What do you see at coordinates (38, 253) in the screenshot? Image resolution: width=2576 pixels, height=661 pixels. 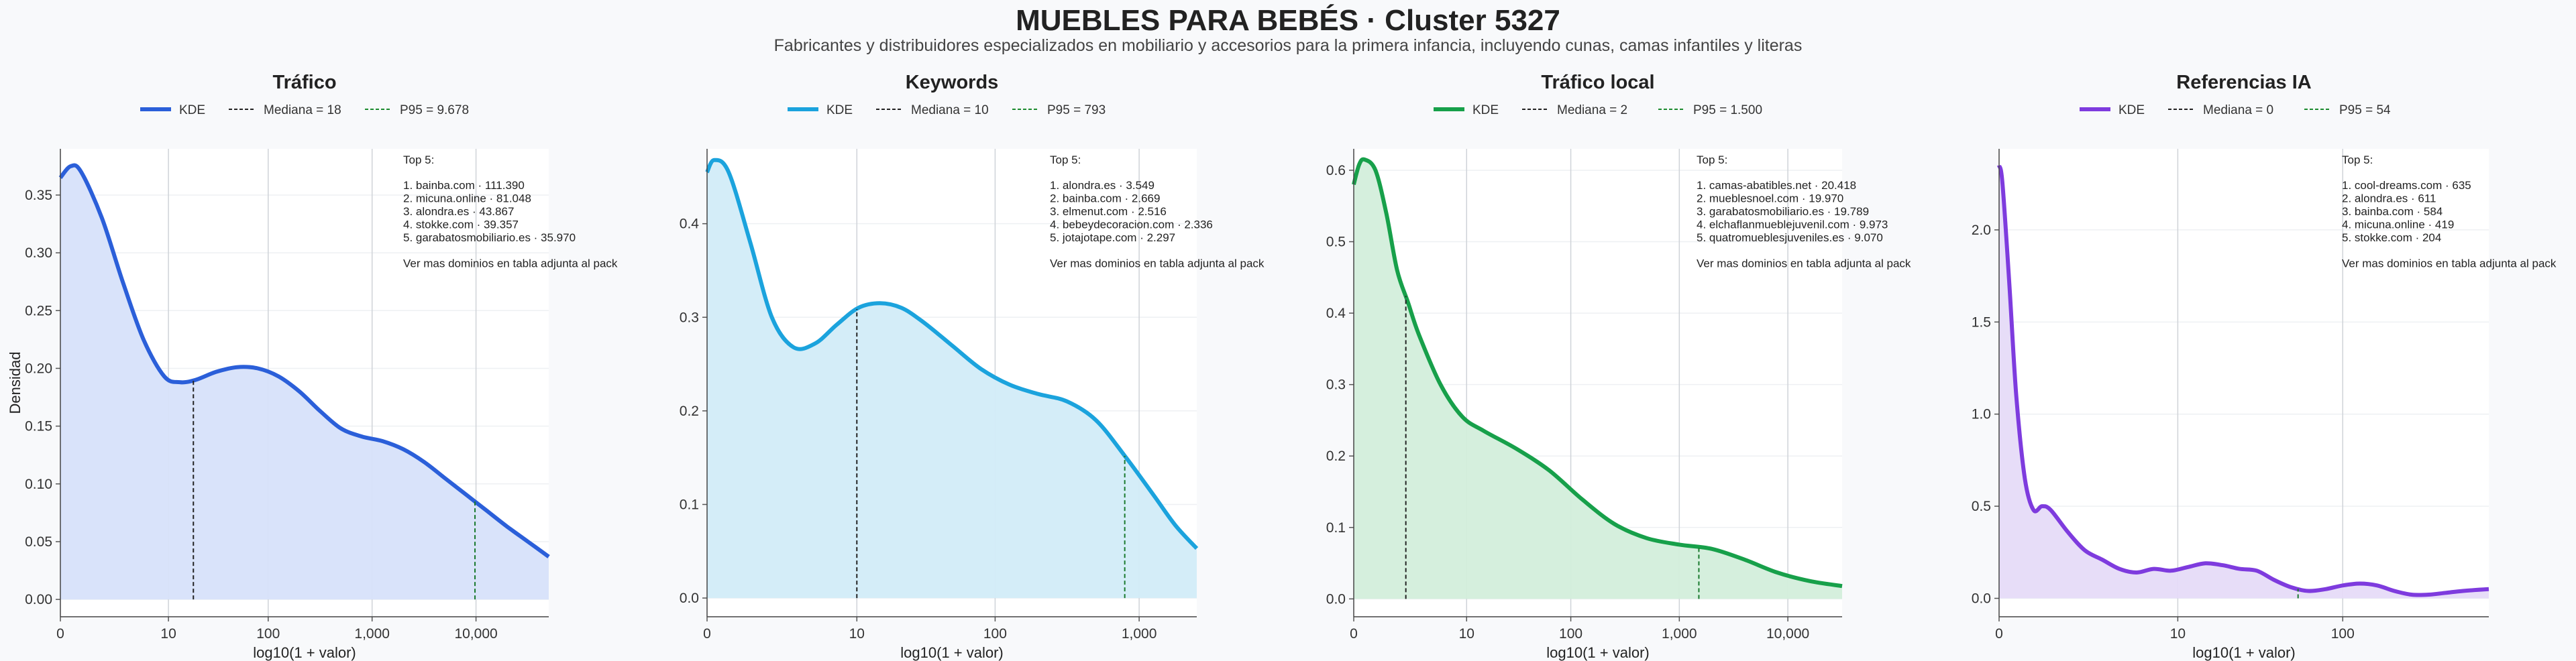 I see `y-tick-label: 0.30` at bounding box center [38, 253].